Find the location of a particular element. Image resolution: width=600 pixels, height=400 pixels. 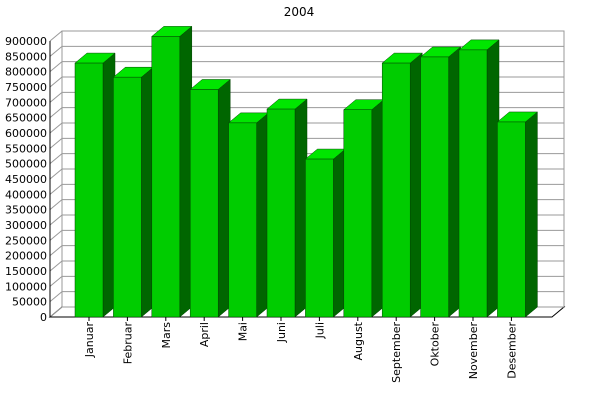

x-tick-label: August is located at coordinates (358, 340).